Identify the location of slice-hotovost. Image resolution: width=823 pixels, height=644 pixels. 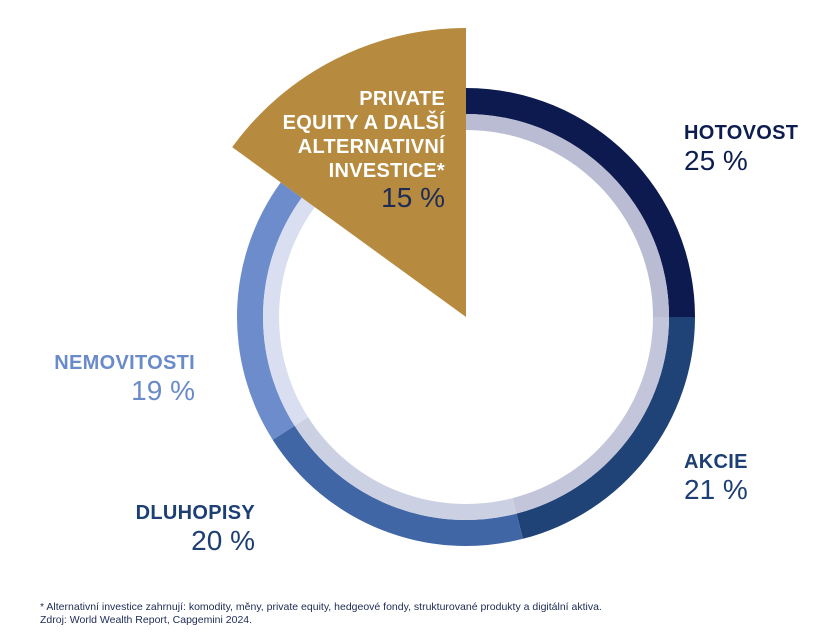
(580, 202).